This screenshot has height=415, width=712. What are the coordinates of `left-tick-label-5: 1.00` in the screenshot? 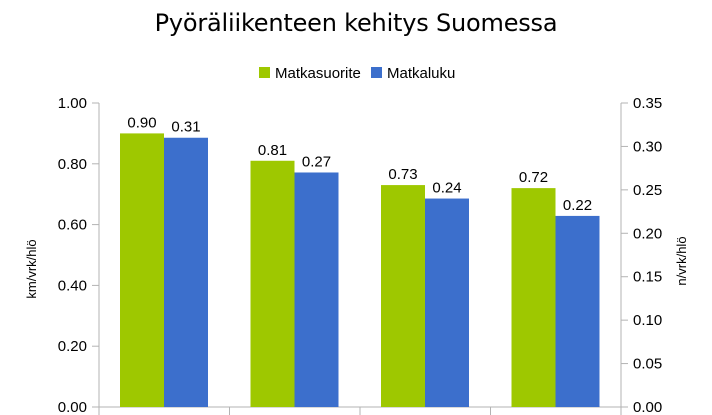 It's located at (72, 103).